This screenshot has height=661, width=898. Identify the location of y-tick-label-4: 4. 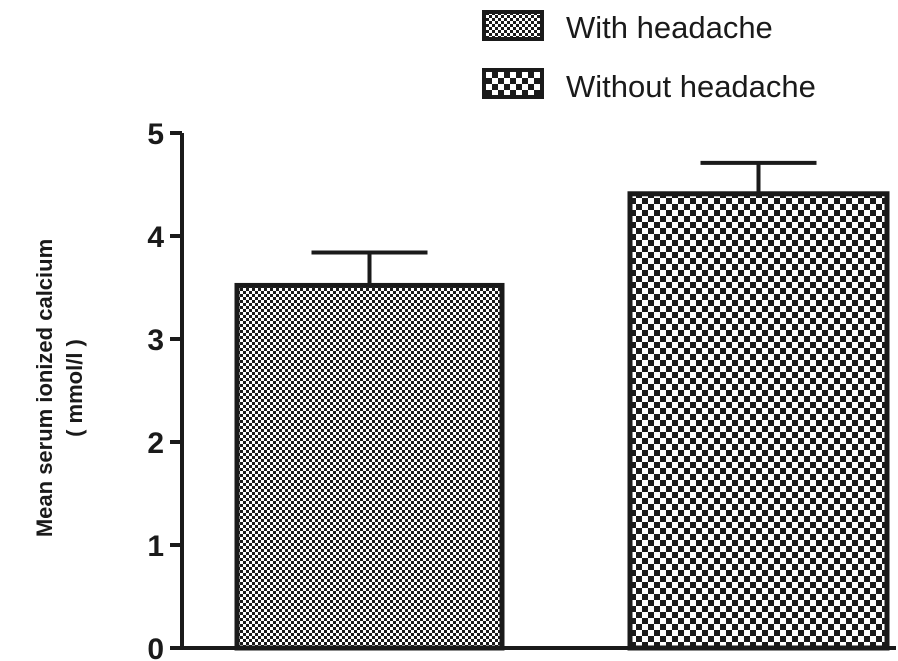
(155, 237).